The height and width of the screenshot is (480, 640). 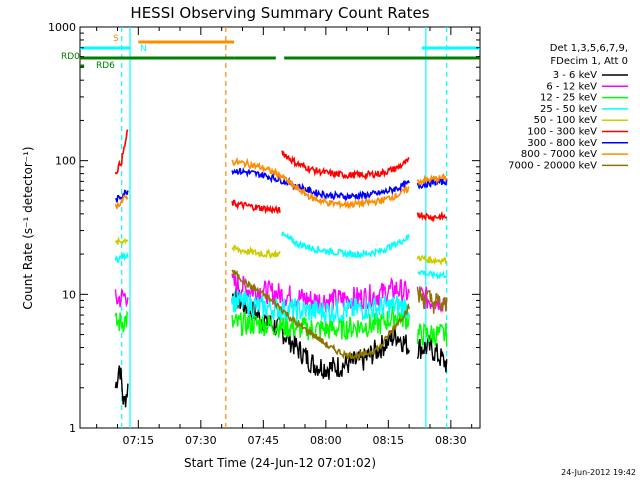 What do you see at coordinates (326, 440) in the screenshot?
I see `x-tick-label: 08:00` at bounding box center [326, 440].